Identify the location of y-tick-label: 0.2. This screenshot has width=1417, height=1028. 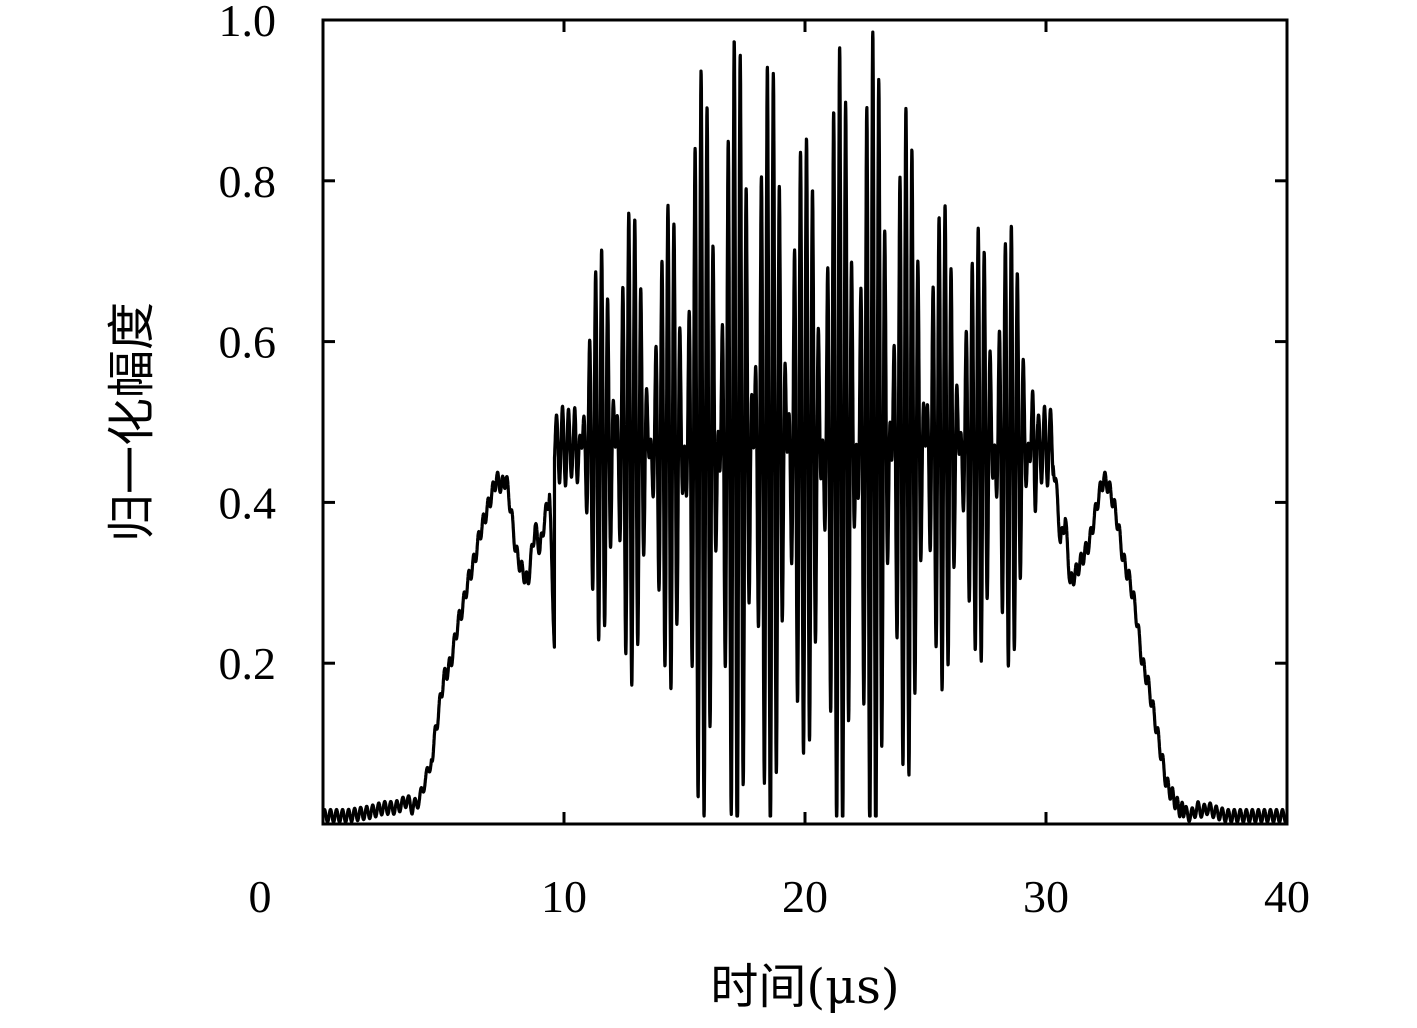
(248, 663).